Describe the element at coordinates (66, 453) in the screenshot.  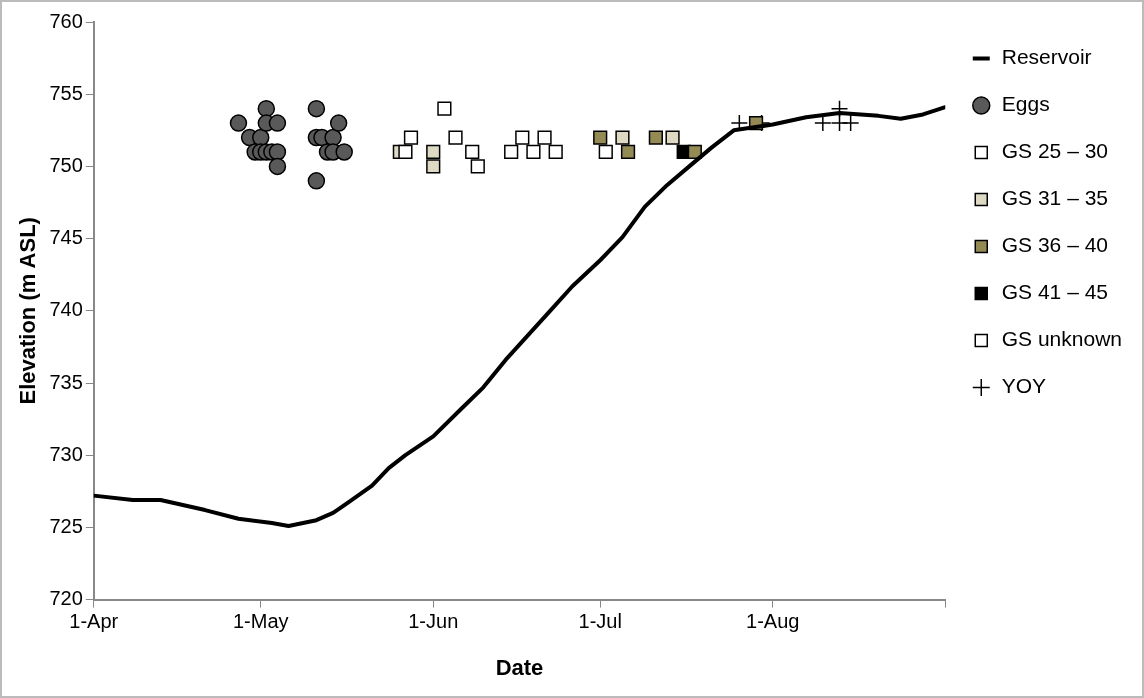
I see `y-tick-label: 730` at that location.